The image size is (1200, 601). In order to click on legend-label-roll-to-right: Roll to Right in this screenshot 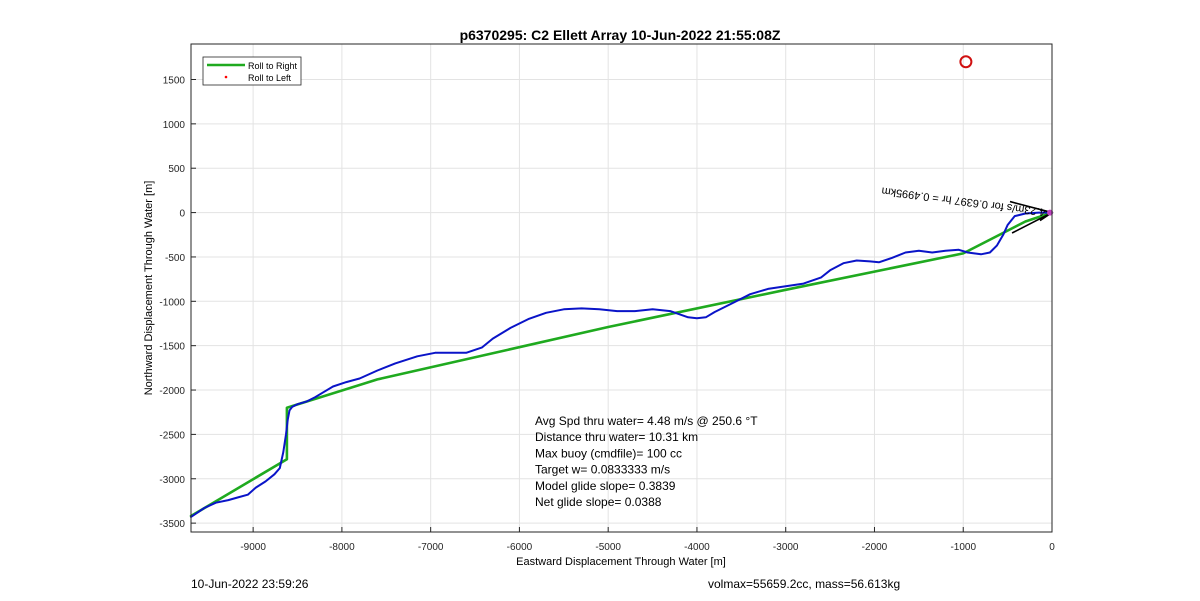, I will do `click(273, 66)`.